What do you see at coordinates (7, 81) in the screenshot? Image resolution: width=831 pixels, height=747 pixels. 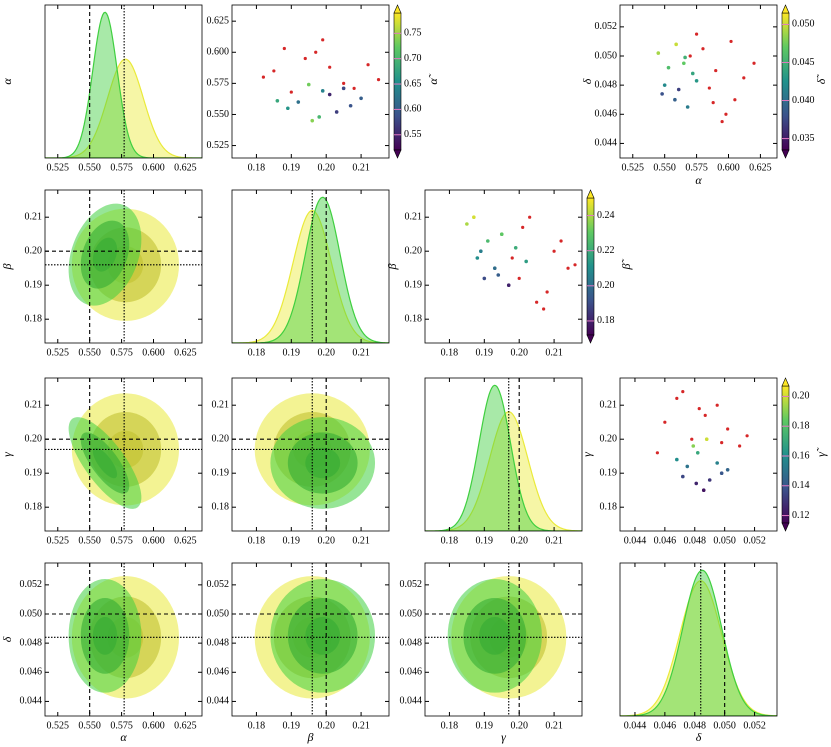 I see `axis-label: α` at bounding box center [7, 81].